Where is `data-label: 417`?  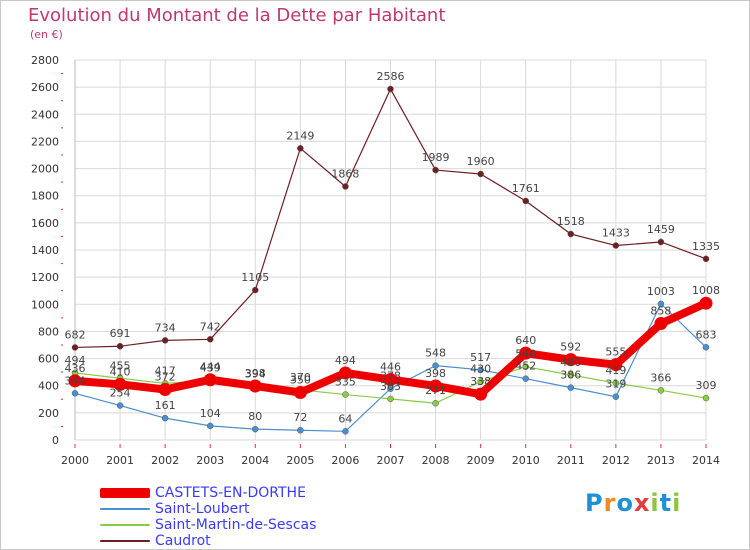 data-label: 417 is located at coordinates (165, 370).